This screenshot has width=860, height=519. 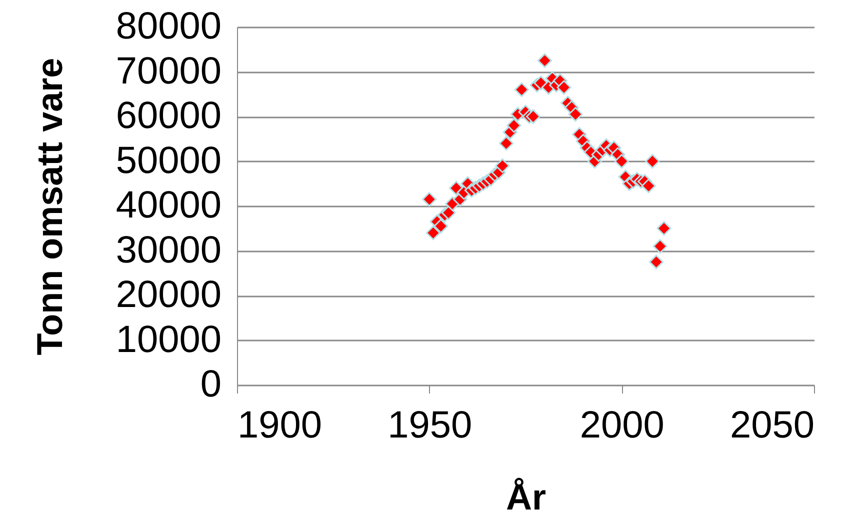 I want to click on y-tick-label: 80000, so click(x=169, y=27).